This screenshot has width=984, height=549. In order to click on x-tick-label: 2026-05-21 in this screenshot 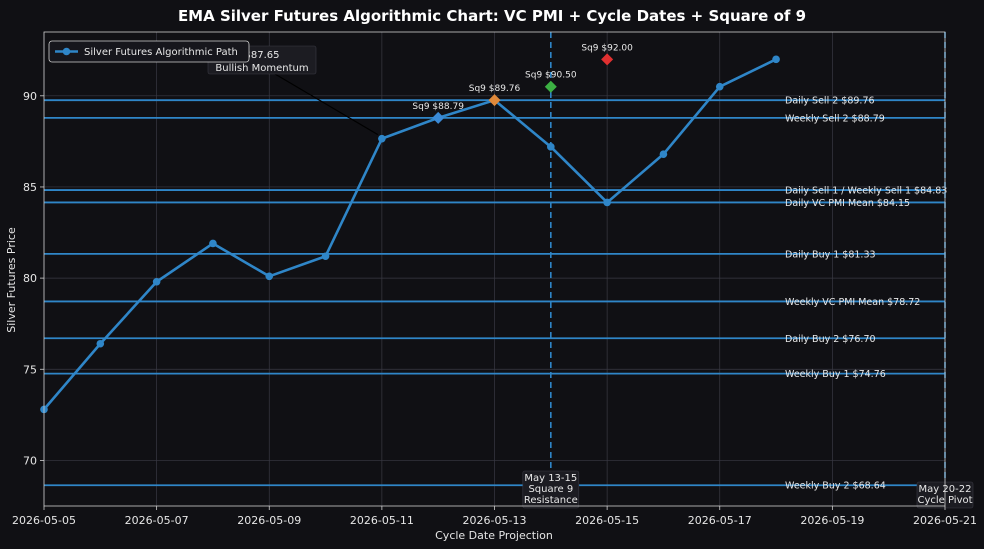, I will do `click(945, 520)`.